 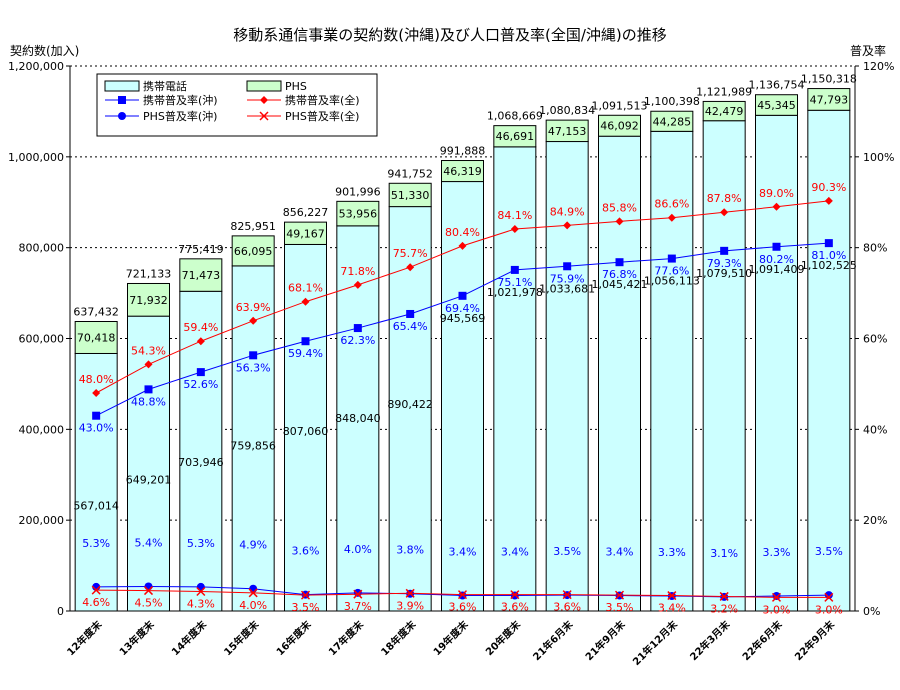 I want to click on line-value-label: 75.1%, so click(x=514, y=282).